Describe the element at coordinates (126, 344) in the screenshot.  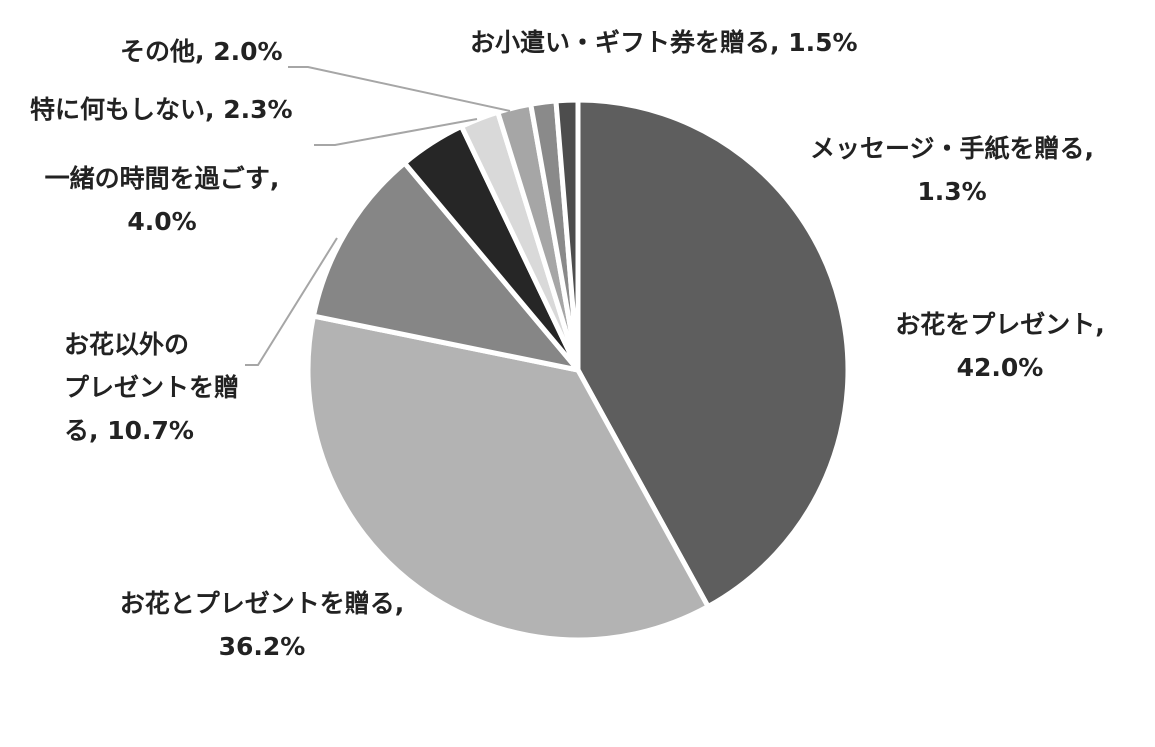
I see `data-label-3-line-1: お花以外の` at that location.